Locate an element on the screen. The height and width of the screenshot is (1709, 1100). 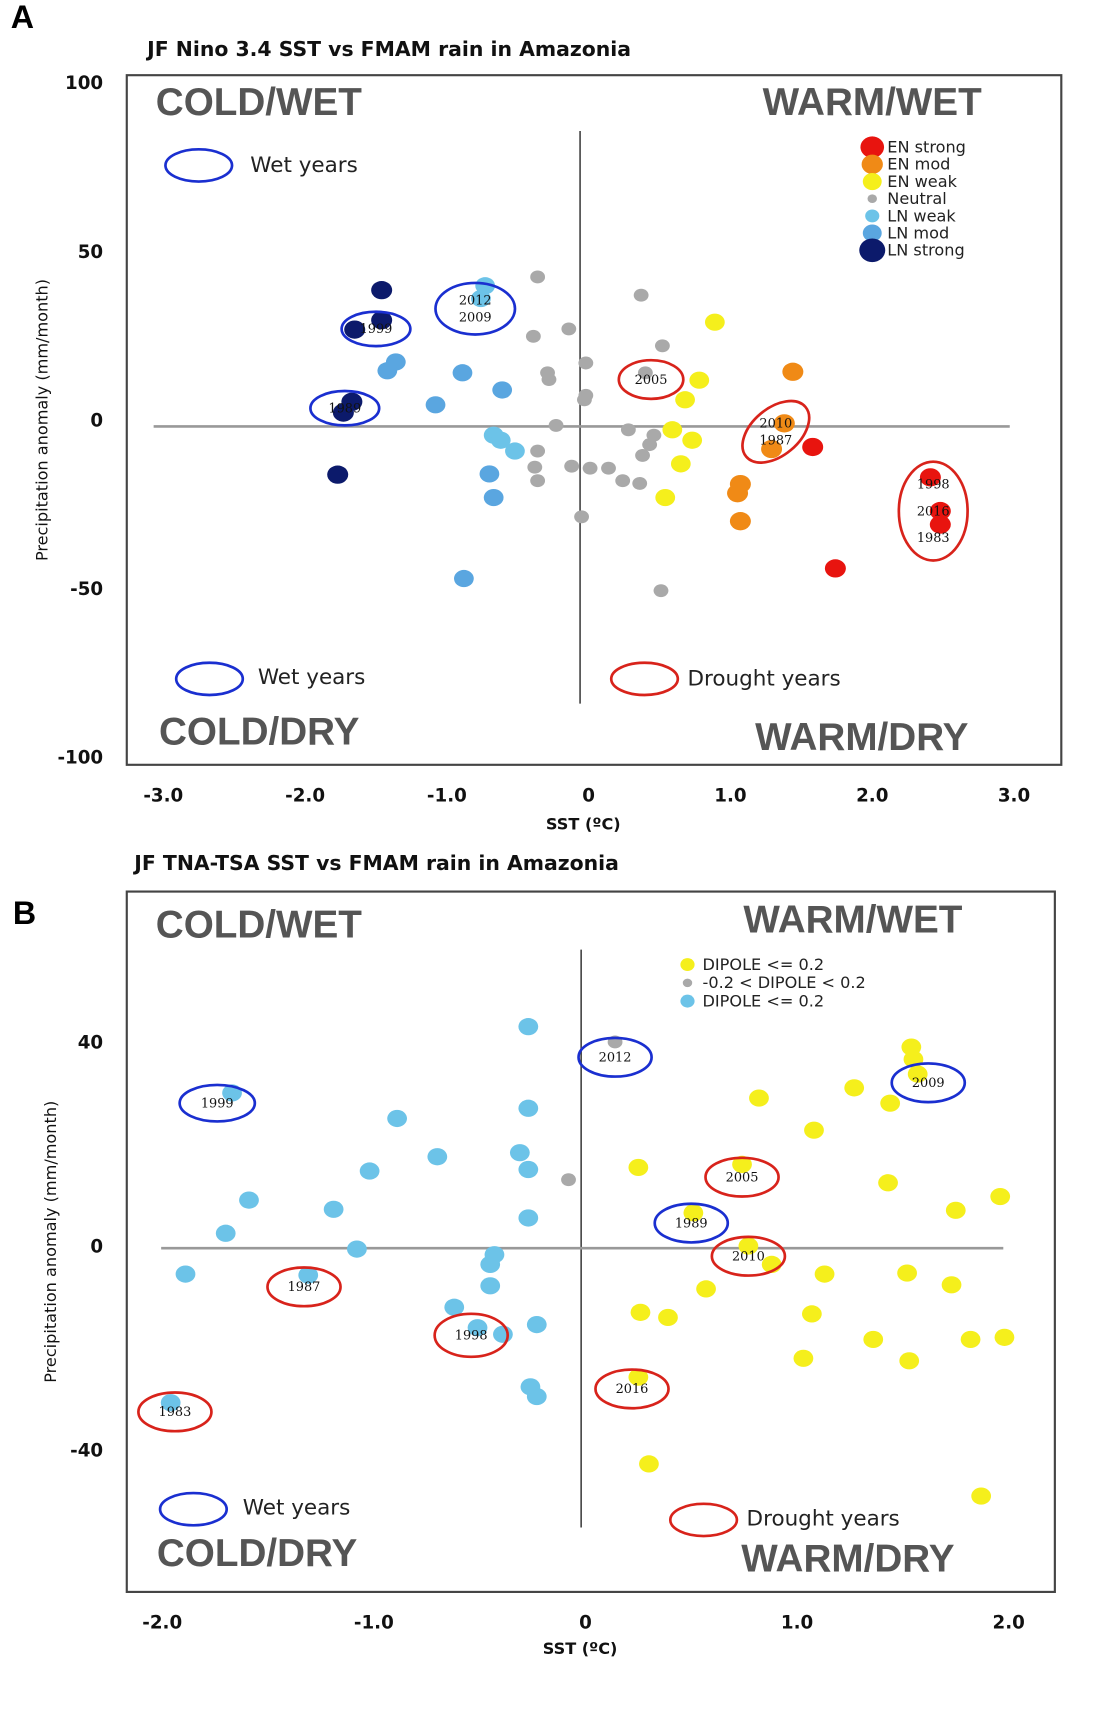
legend-wet-years-top-label: Wet years is located at coordinates (304, 165).